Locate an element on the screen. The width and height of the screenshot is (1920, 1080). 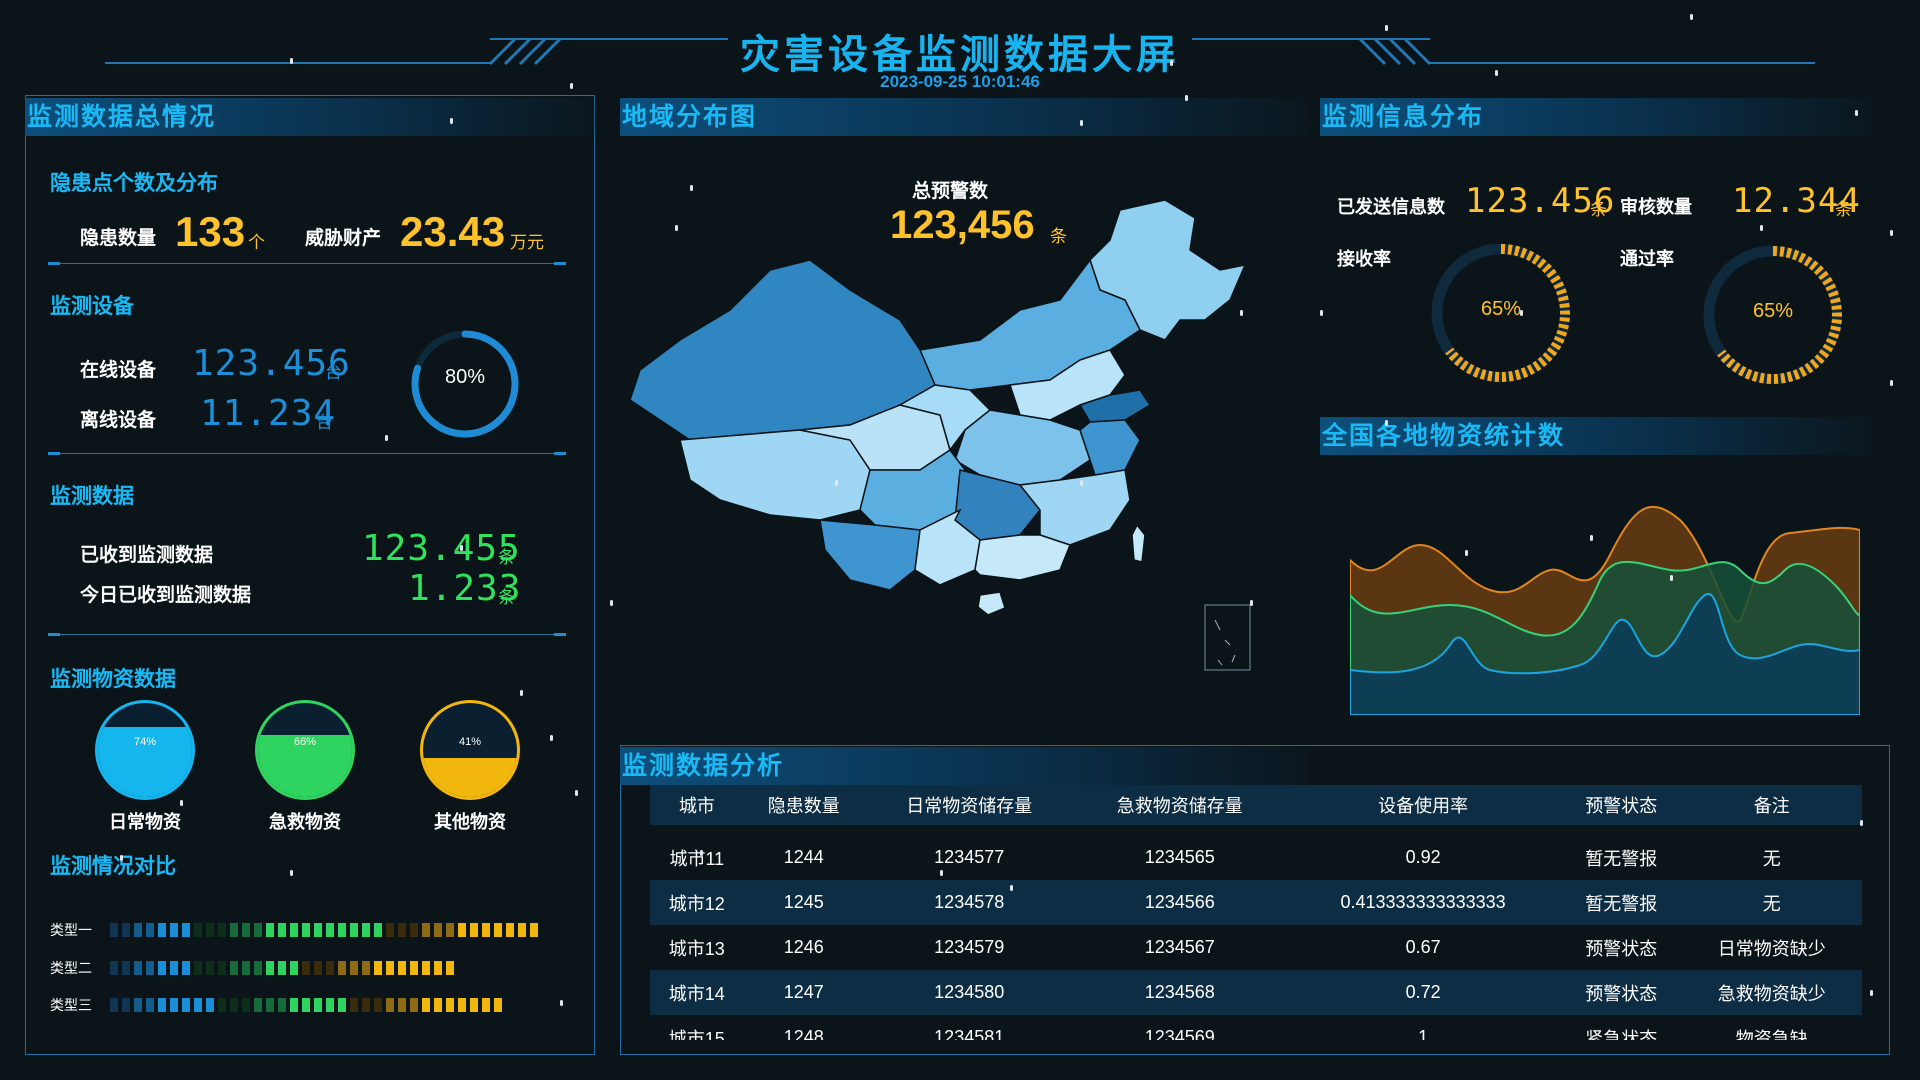
material-gauge: 74% is located at coordinates (145, 750).